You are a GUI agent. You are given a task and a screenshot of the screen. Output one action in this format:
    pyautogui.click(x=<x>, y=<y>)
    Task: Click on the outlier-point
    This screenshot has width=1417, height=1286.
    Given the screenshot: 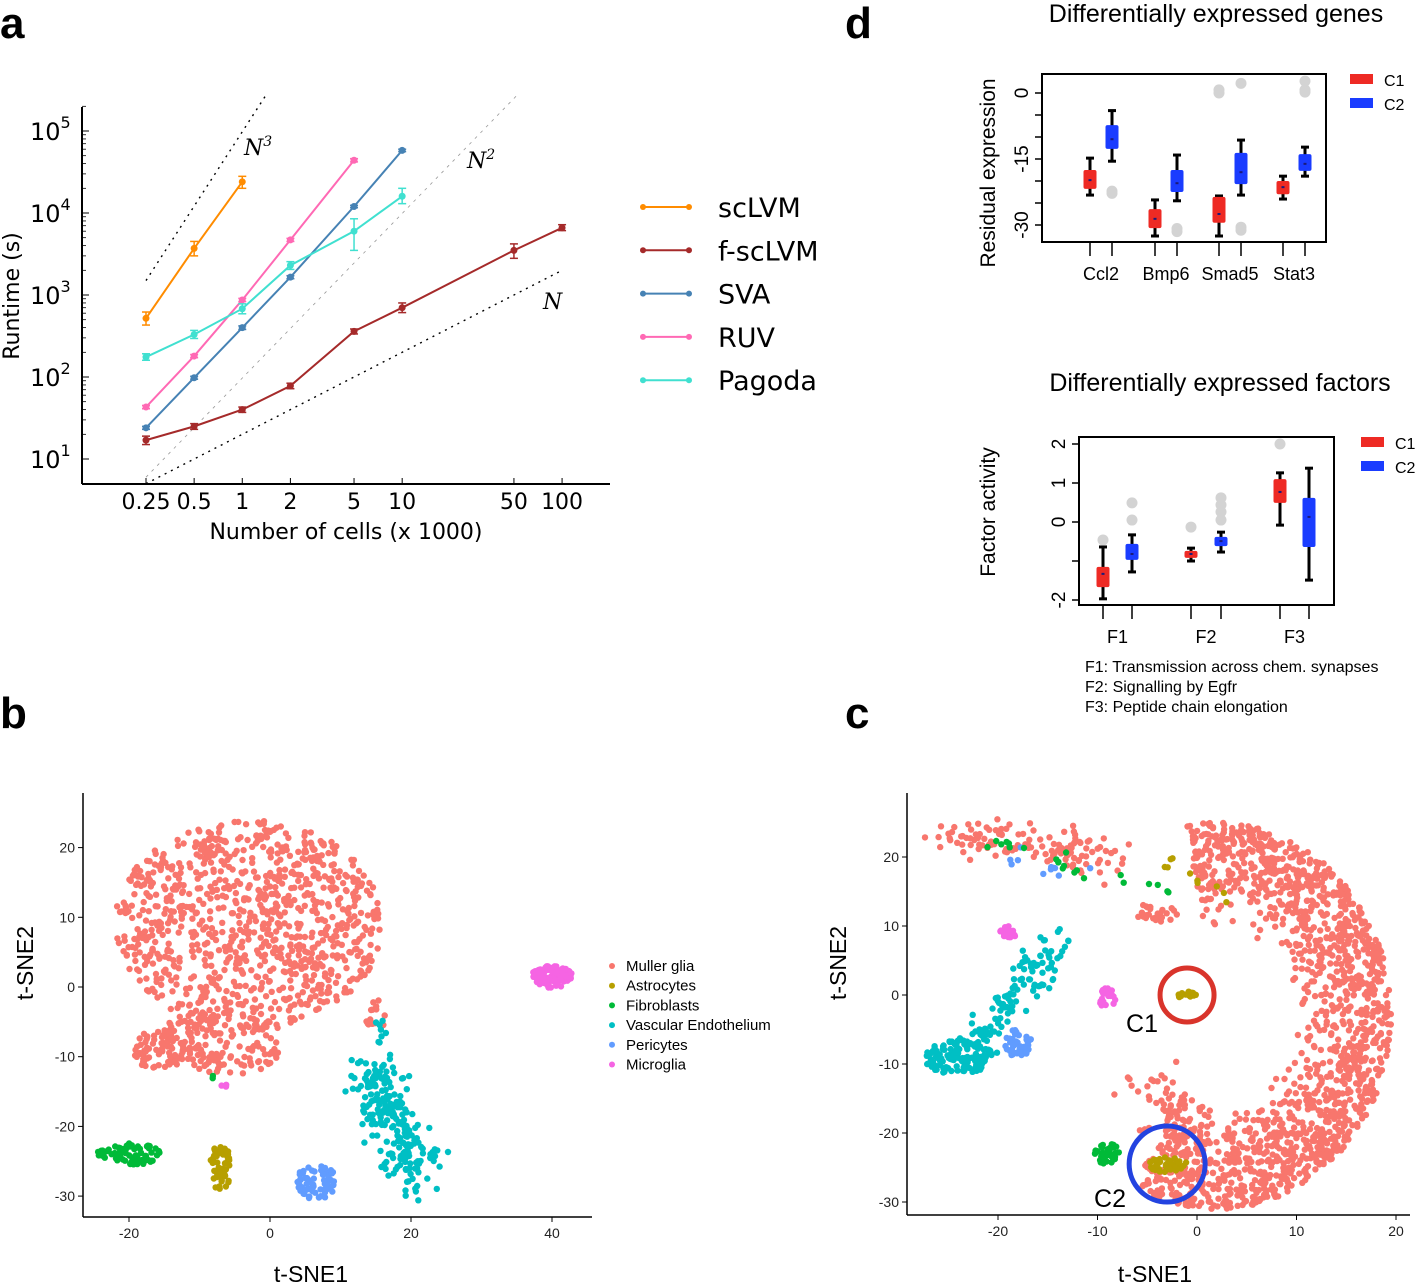 What is the action you would take?
    pyautogui.click(x=1103, y=540)
    